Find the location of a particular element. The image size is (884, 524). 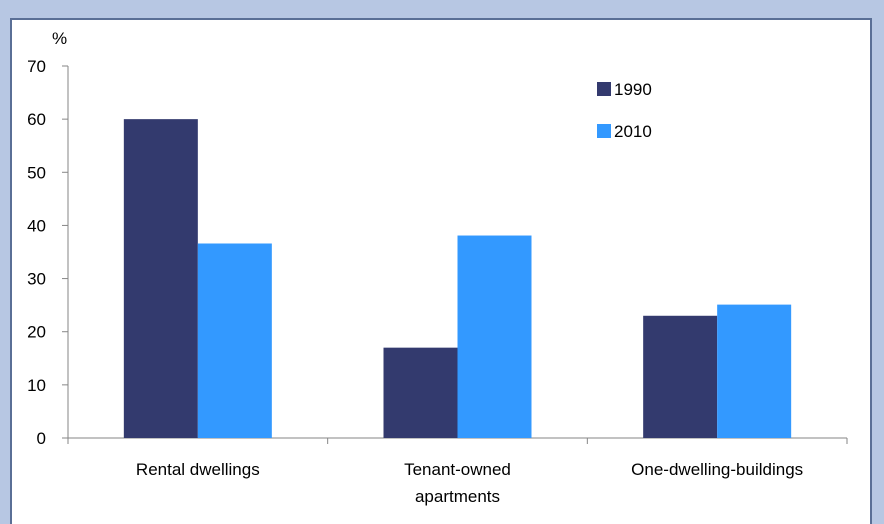

y-tick-label: 10 is located at coordinates (36, 385).